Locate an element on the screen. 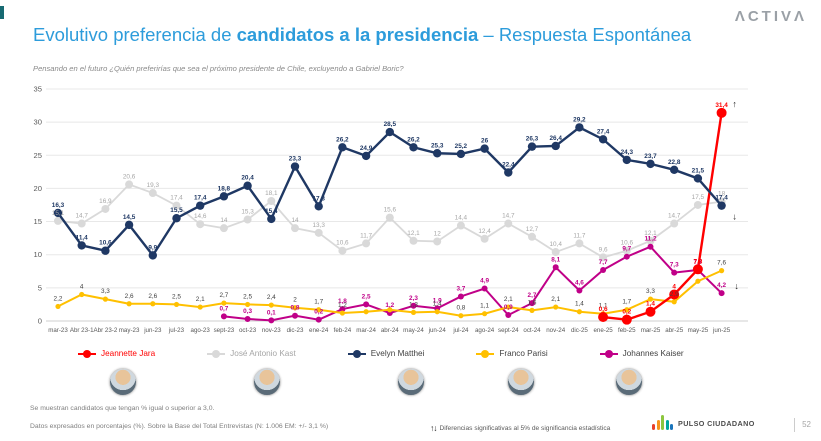 The height and width of the screenshot is (441, 821). series-line-jeannette-jara is located at coordinates (662, 216).